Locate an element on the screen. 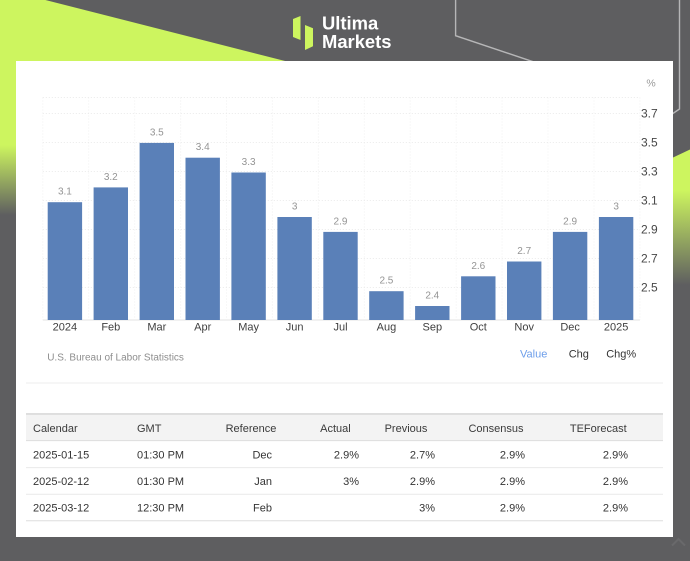 The image size is (690, 561). svg-text:U.S. Bureau of Labor Statistic: U.S. Bureau of Labor Statistics is located at coordinates (115, 358).